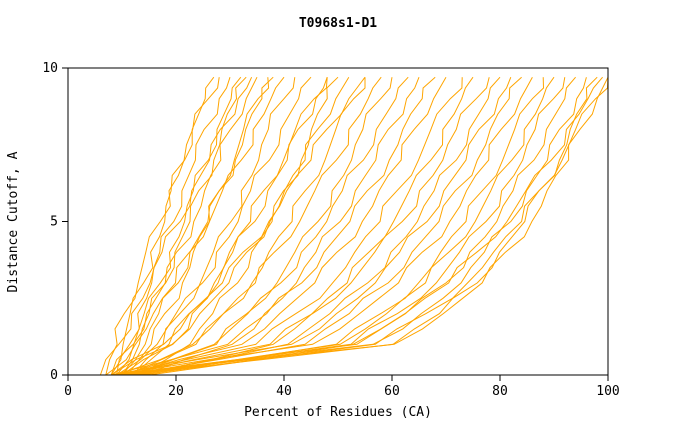 The height and width of the screenshot is (444, 680). Describe the element at coordinates (13, 221) in the screenshot. I see `y-axis-title: Distance Cutoff, A` at that location.